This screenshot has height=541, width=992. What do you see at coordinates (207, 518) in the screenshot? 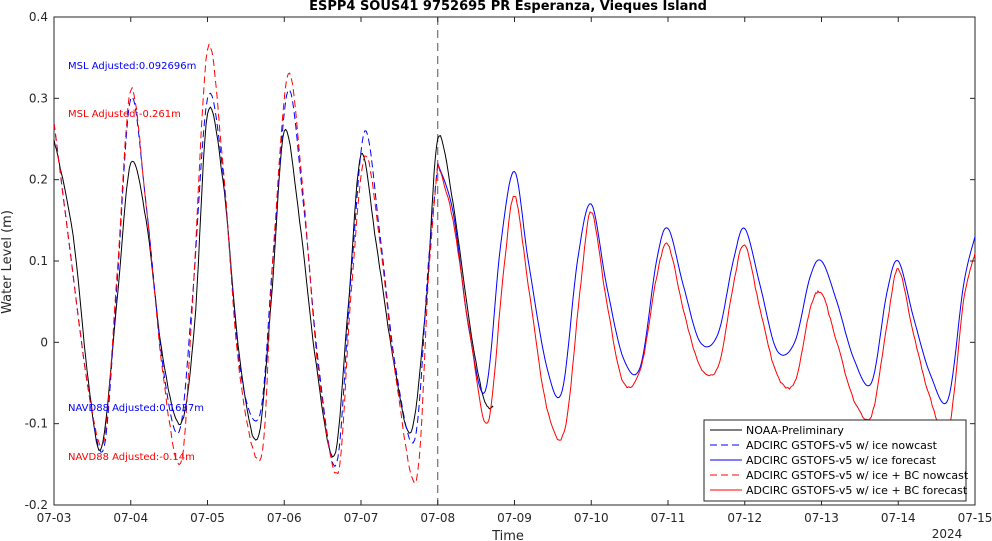
I see `x-tick-label: 07-05` at bounding box center [207, 518].